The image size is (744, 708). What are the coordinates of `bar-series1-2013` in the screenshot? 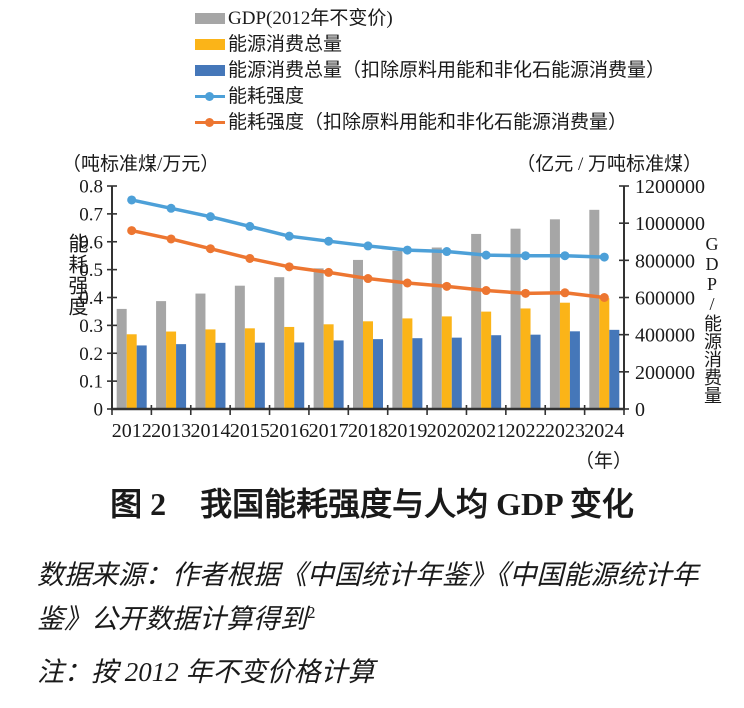 It's located at (161, 355).